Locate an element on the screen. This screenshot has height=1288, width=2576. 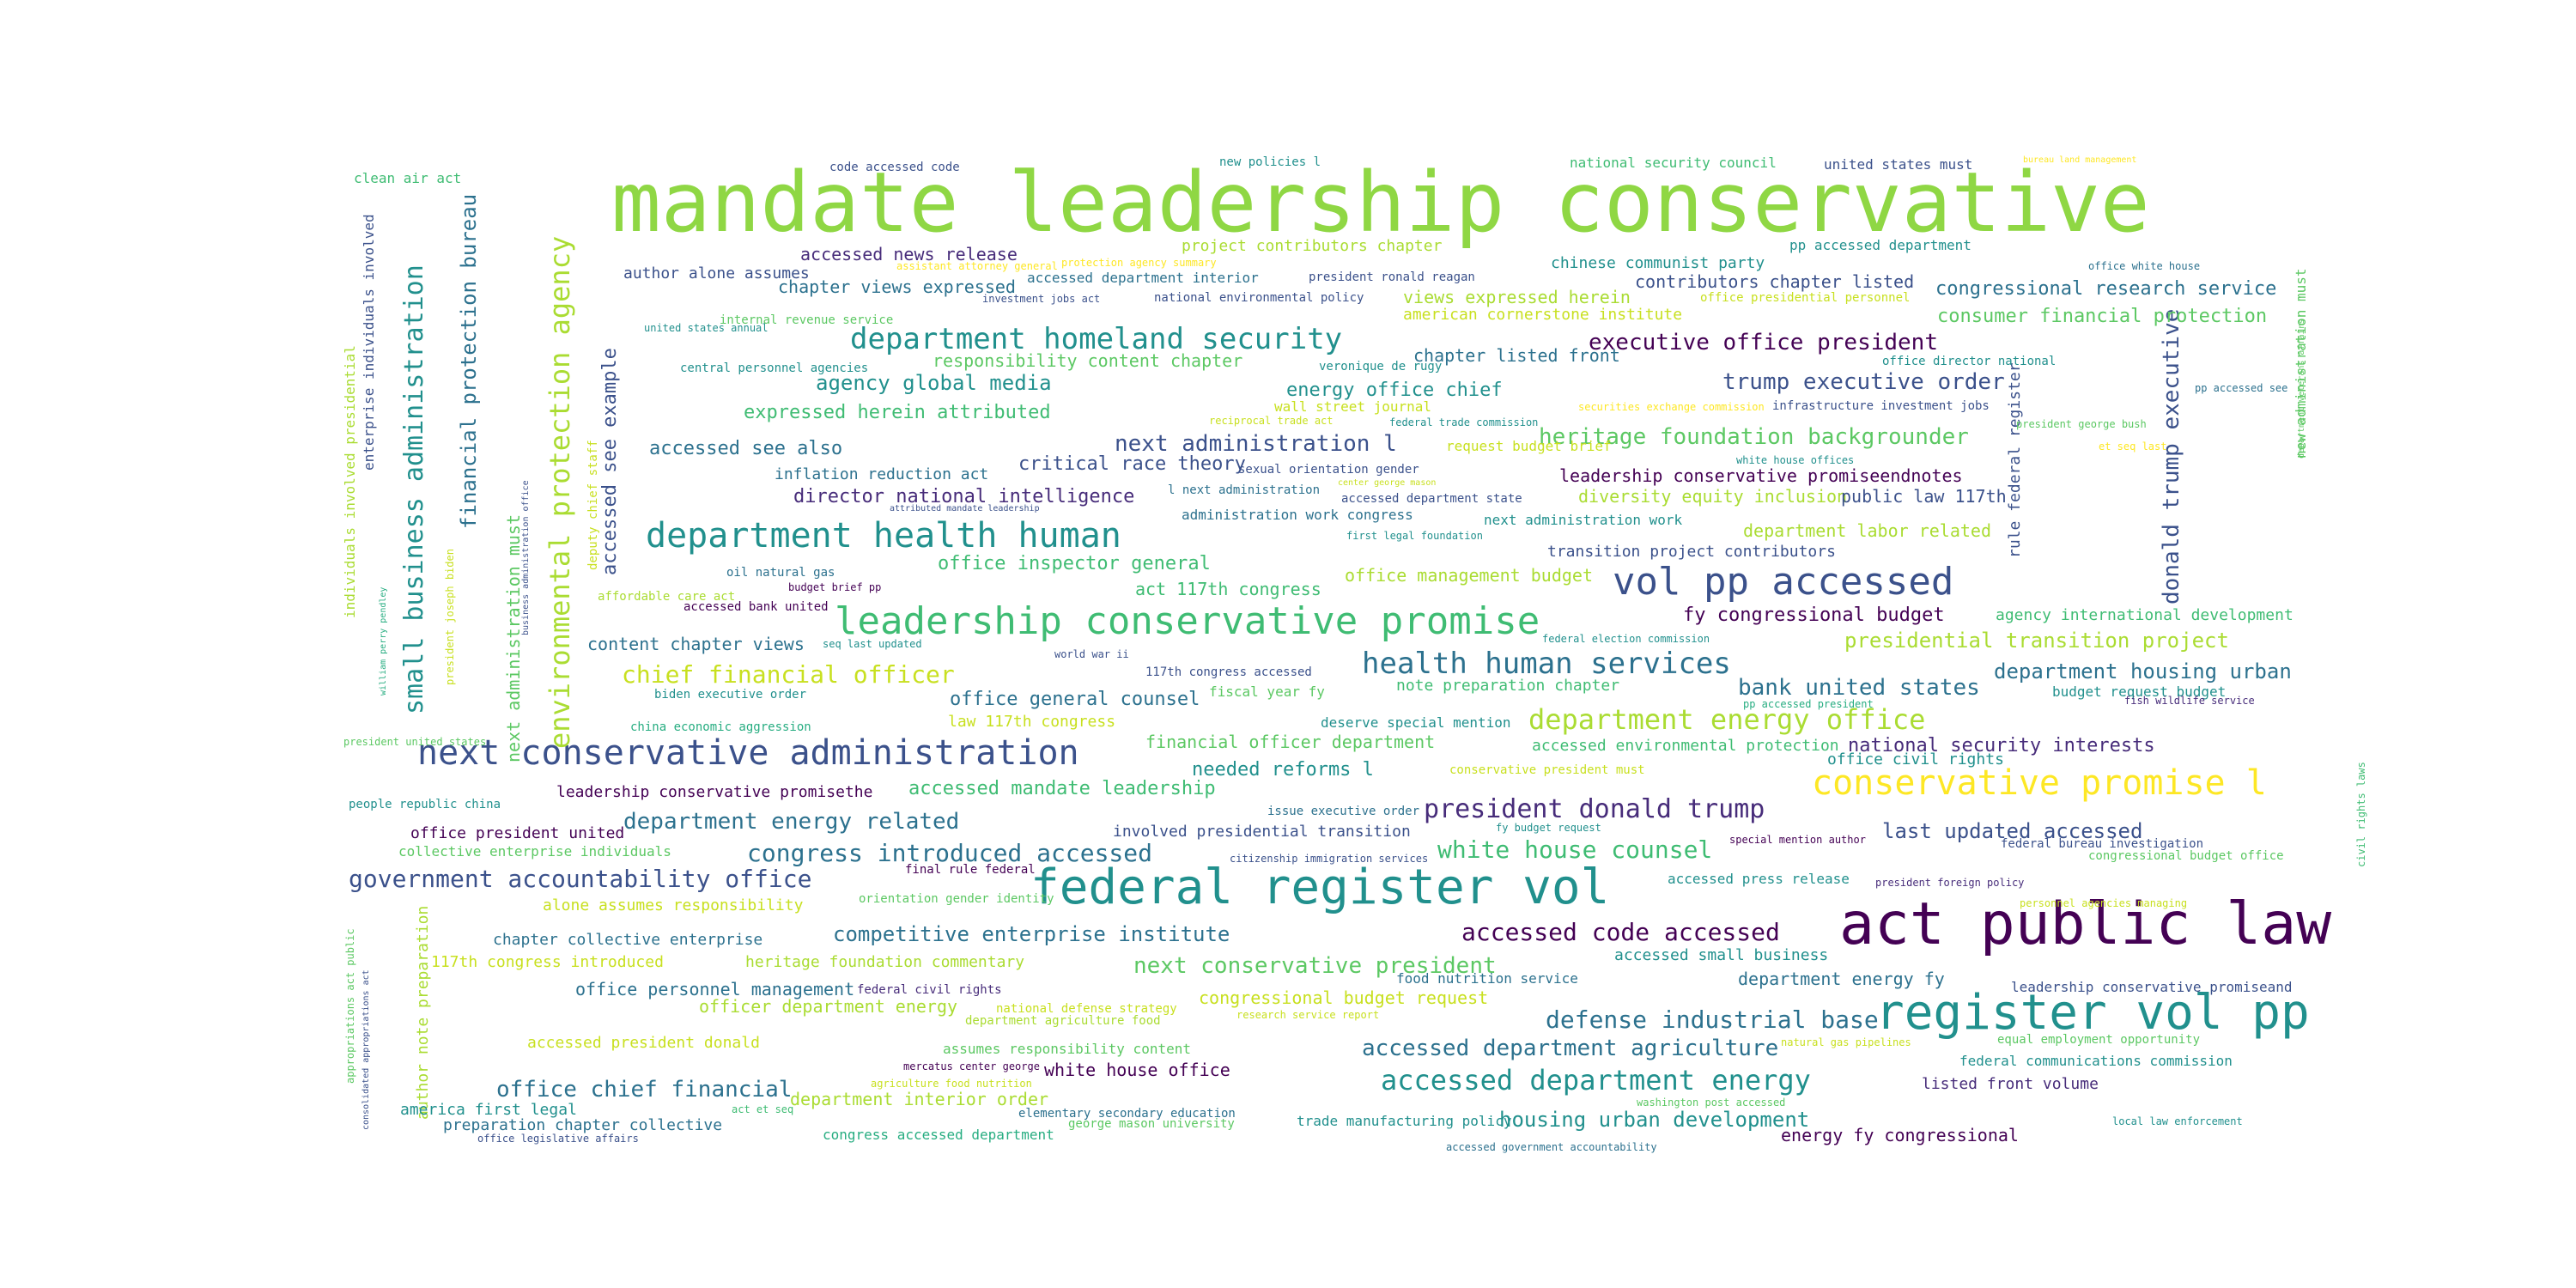
word: individuals involved presidential is located at coordinates (350, 481).